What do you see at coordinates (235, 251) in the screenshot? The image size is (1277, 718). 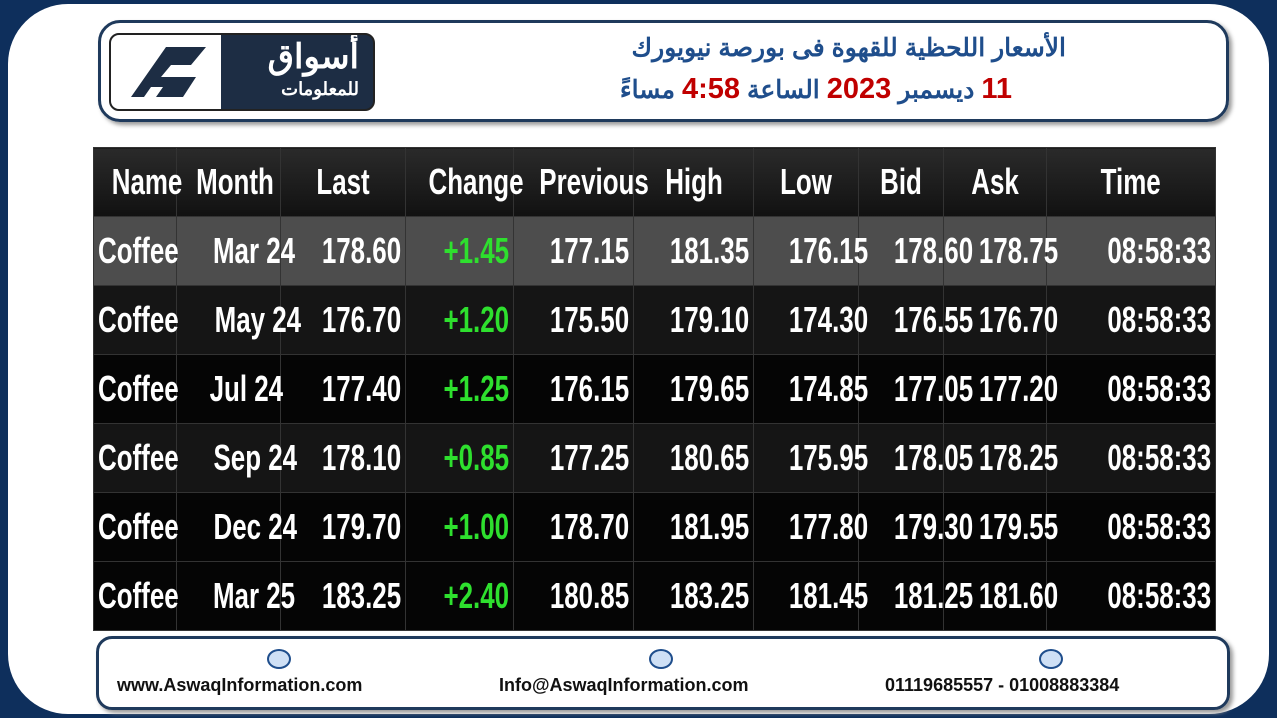 I see `table-cell: Mar 24` at bounding box center [235, 251].